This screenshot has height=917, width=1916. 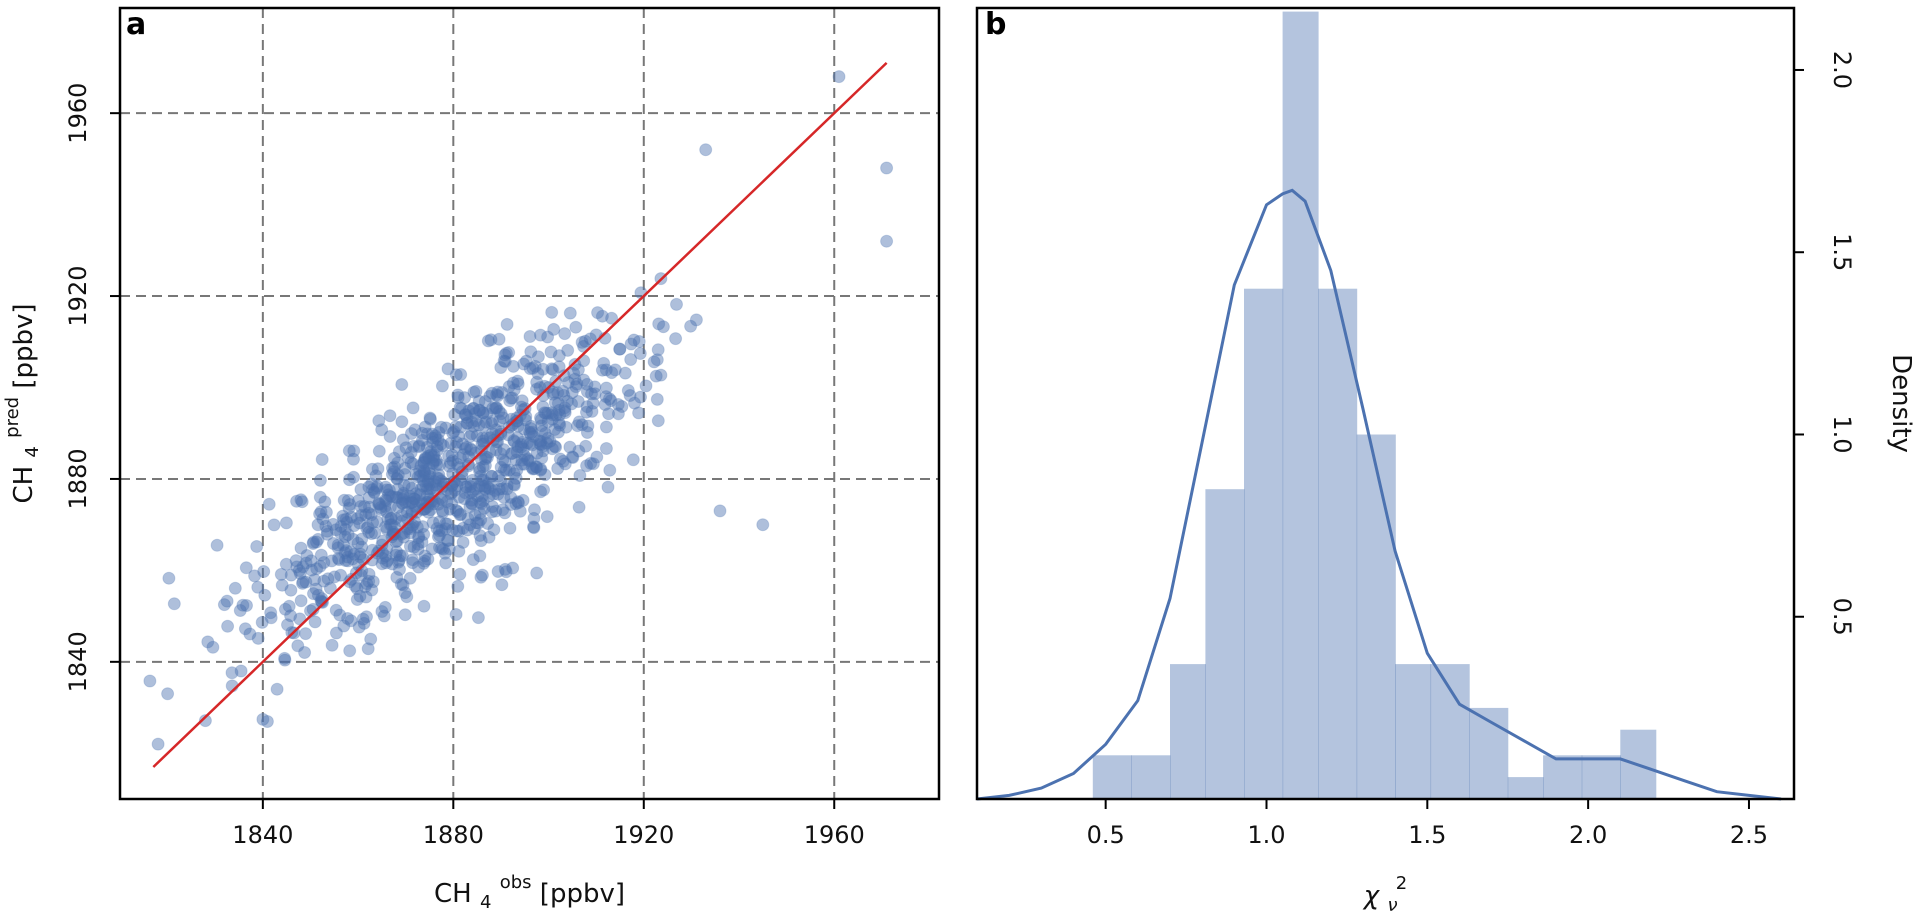 I want to click on histogram-y-tick-label: 2.0, so click(x=1842, y=70).